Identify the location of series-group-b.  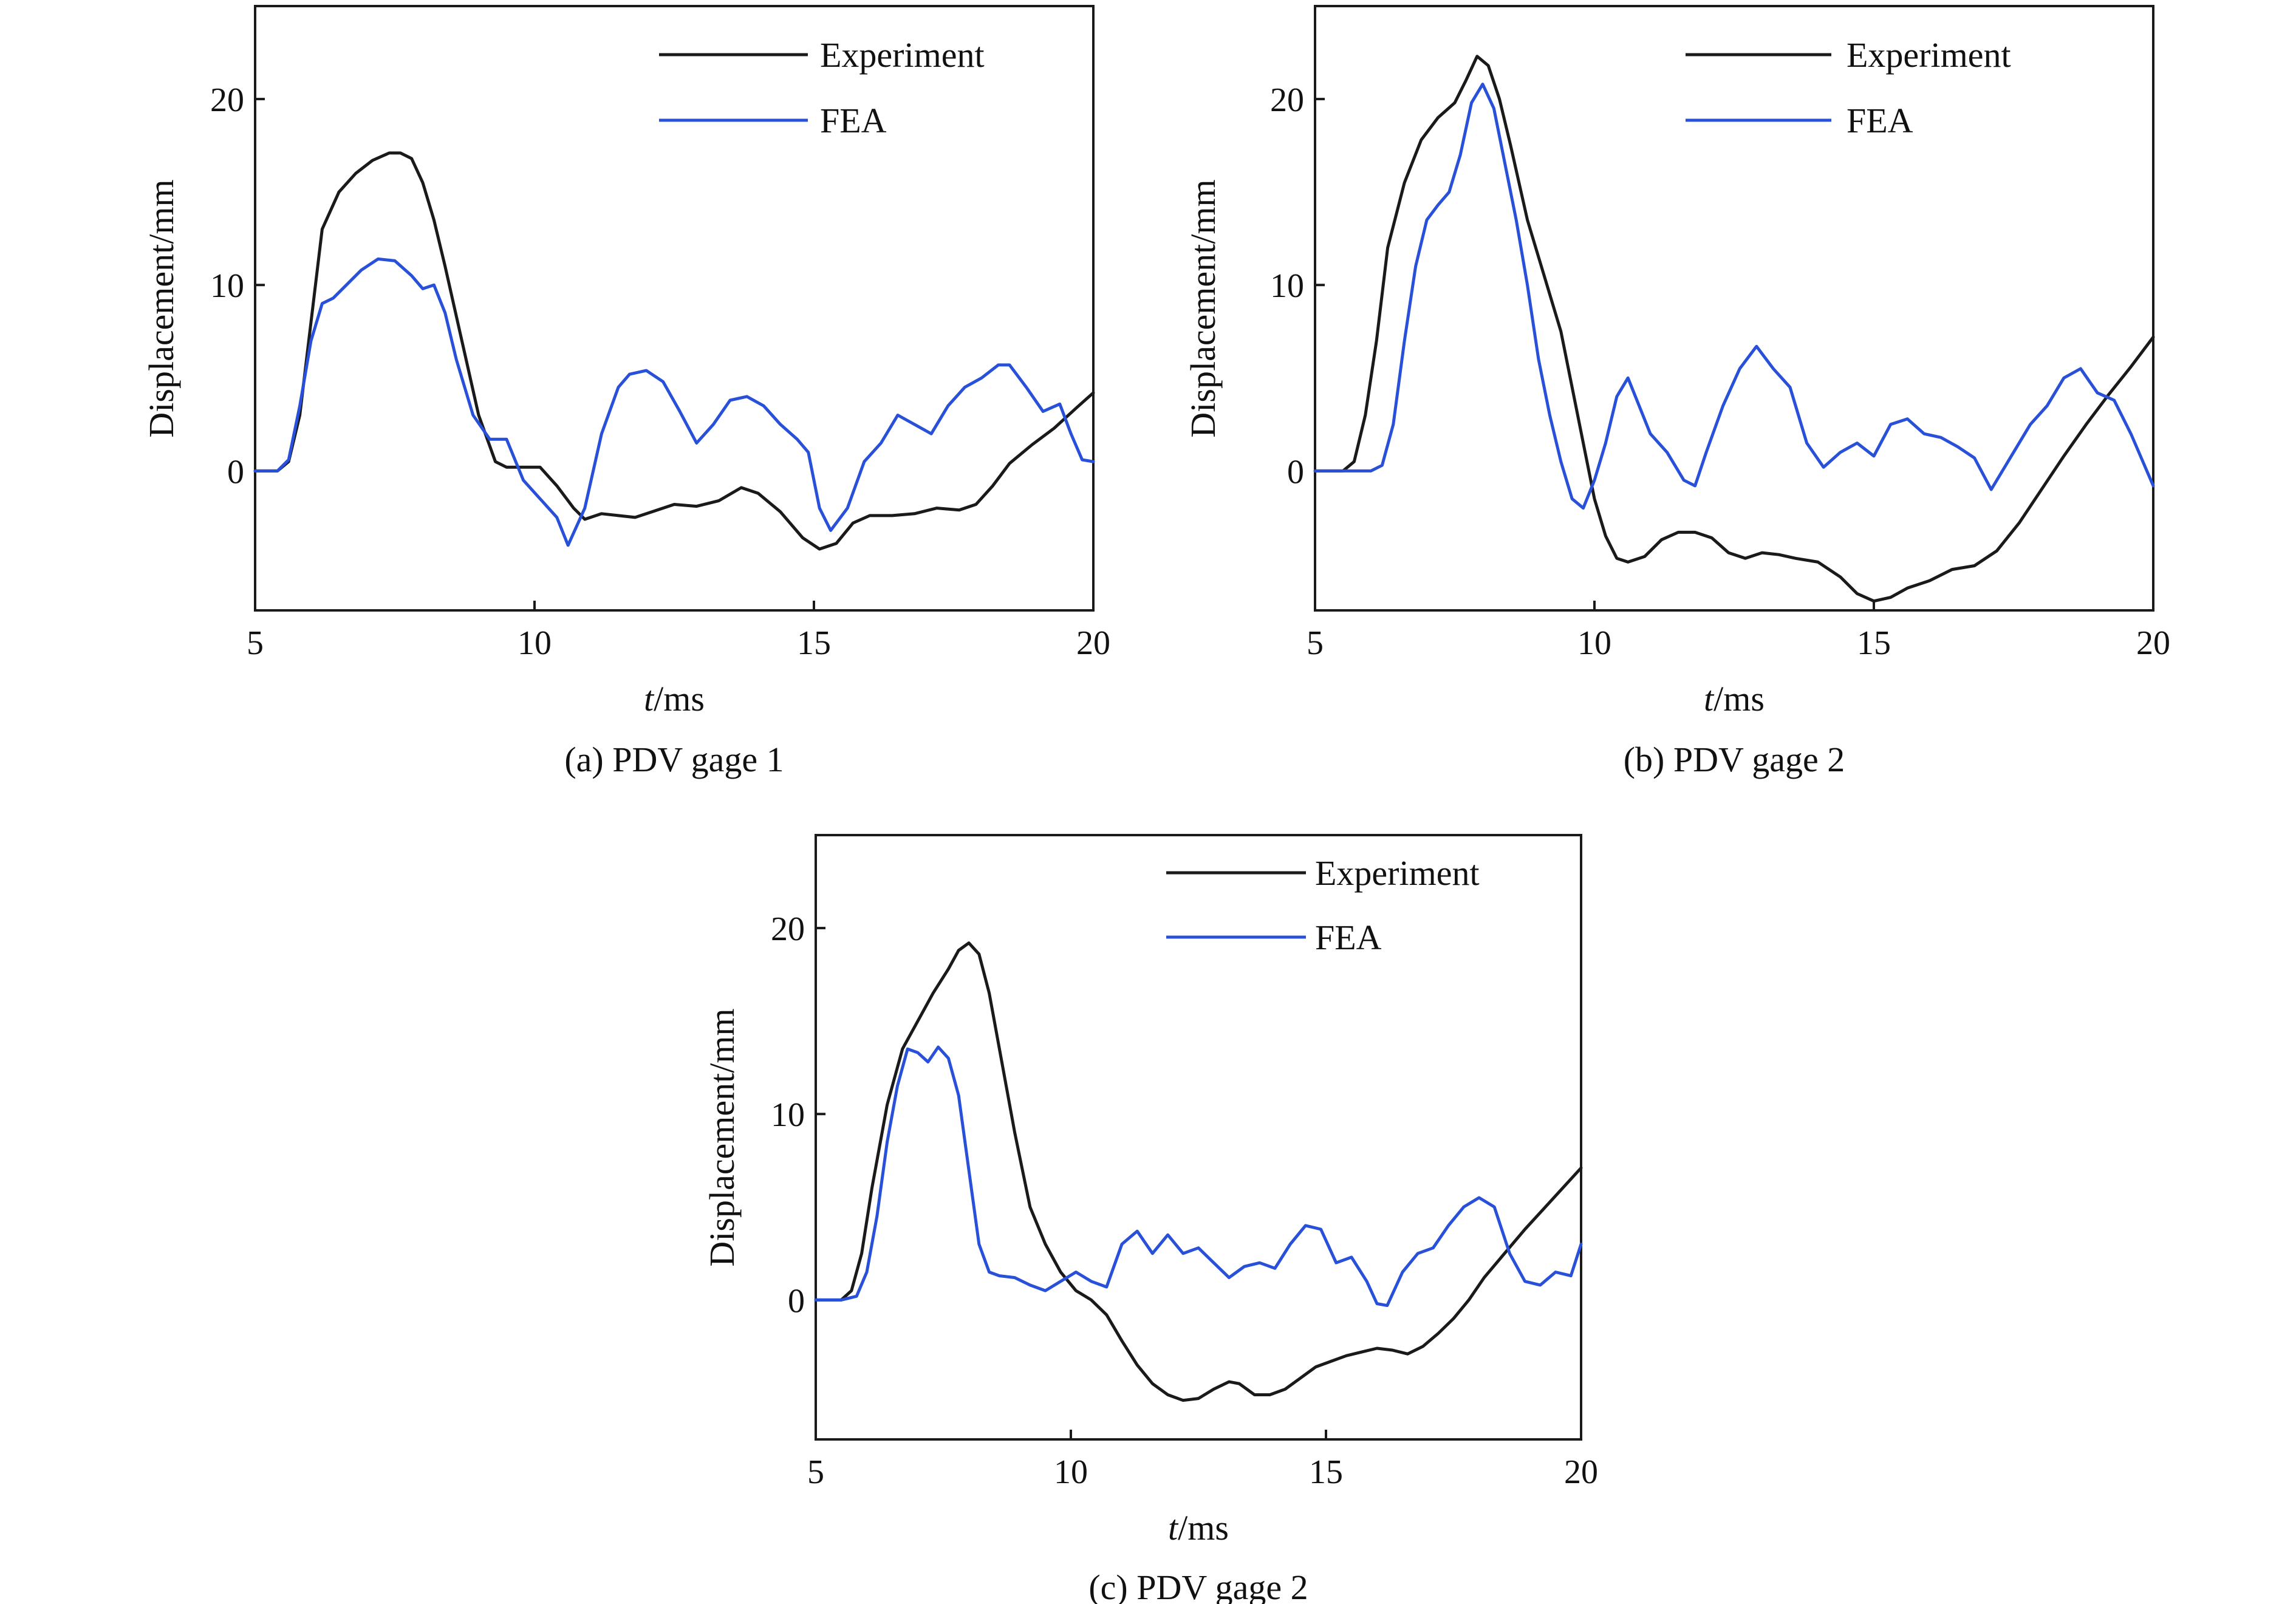
(1734, 329).